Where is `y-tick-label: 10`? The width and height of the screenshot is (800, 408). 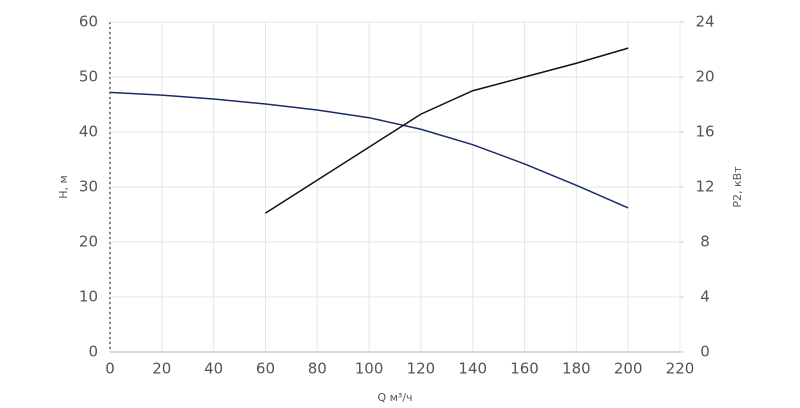
y-tick-label: 10 is located at coordinates (88, 297).